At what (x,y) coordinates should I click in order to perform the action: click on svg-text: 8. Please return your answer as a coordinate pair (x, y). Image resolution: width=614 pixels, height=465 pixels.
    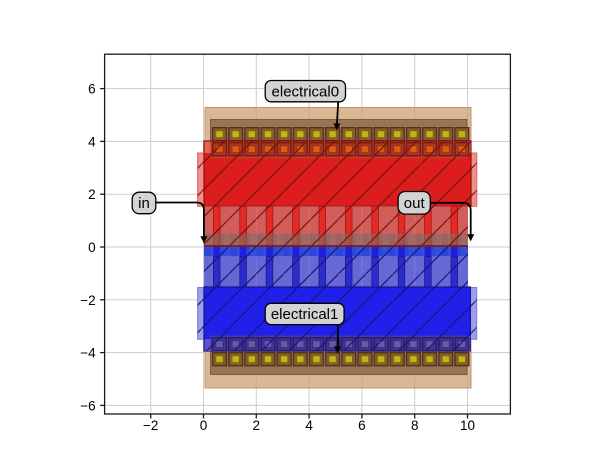
    Looking at the image, I should click on (415, 425).